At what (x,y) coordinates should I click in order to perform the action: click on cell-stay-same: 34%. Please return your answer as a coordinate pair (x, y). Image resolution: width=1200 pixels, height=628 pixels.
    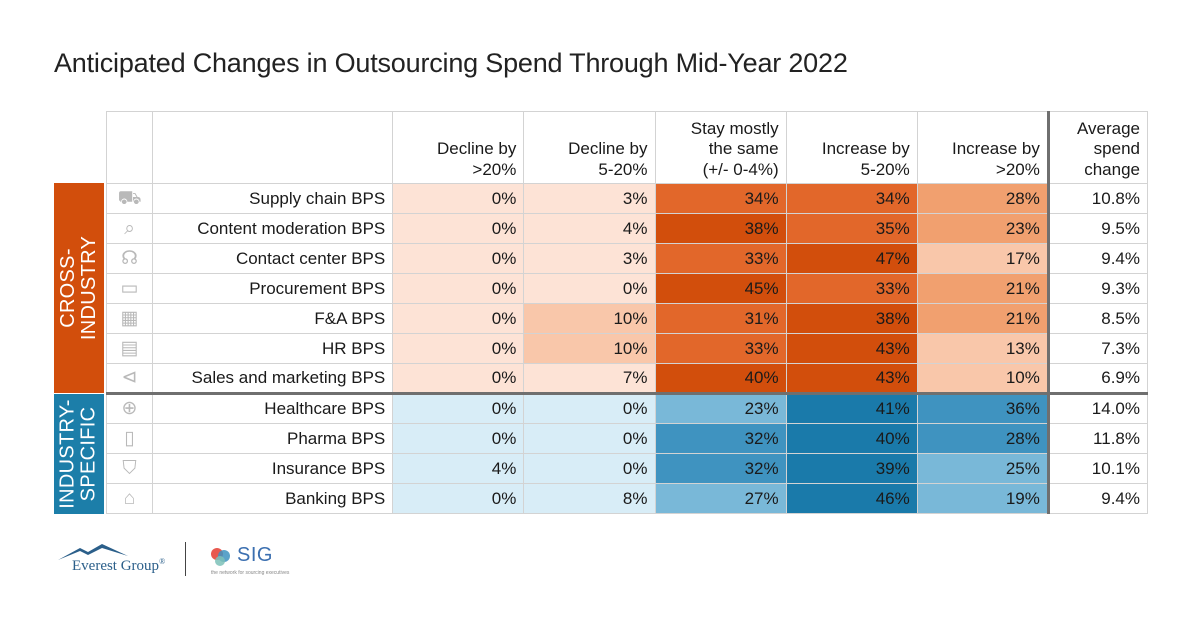
    Looking at the image, I should click on (720, 198).